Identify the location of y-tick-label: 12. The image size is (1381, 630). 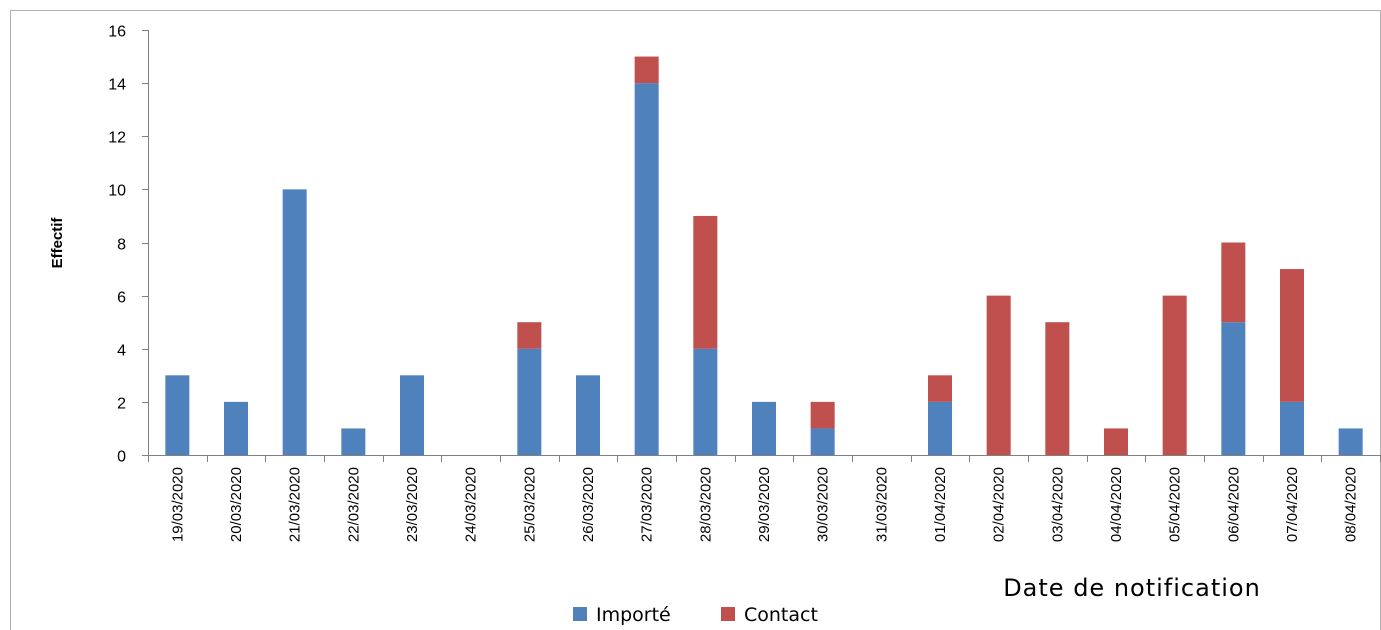
(117, 138).